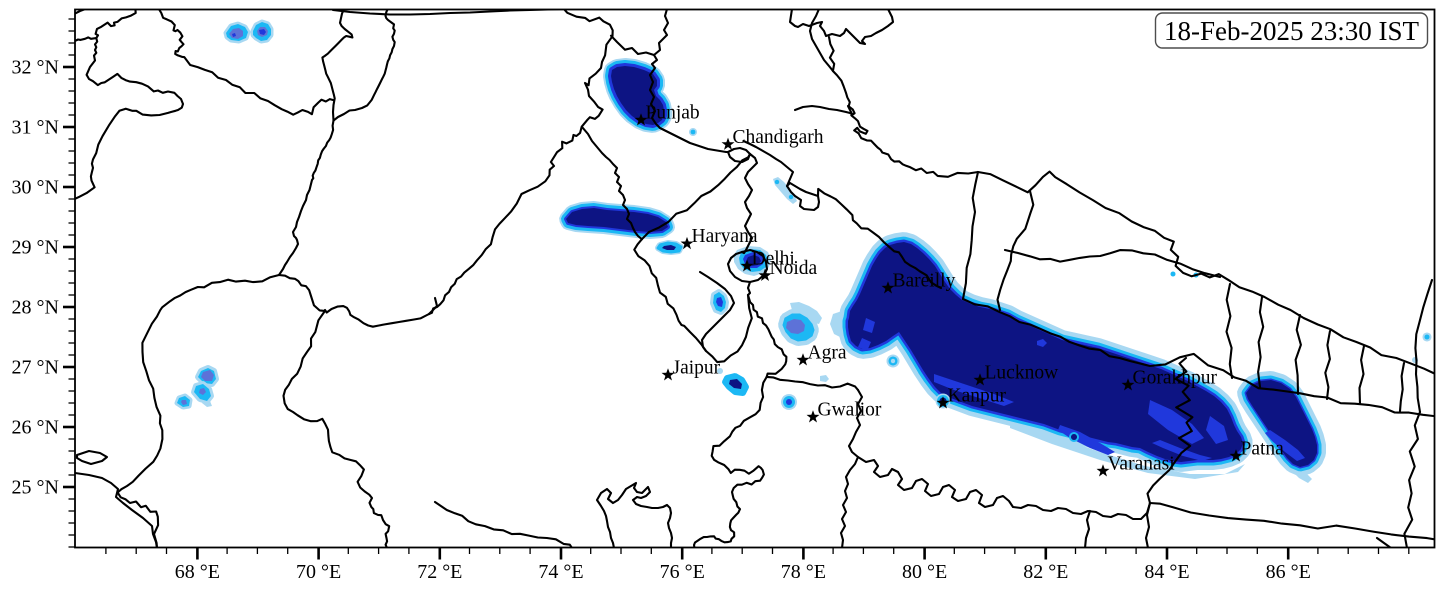 The width and height of the screenshot is (1444, 596). I want to click on svg-text: Punjab, so click(673, 113).